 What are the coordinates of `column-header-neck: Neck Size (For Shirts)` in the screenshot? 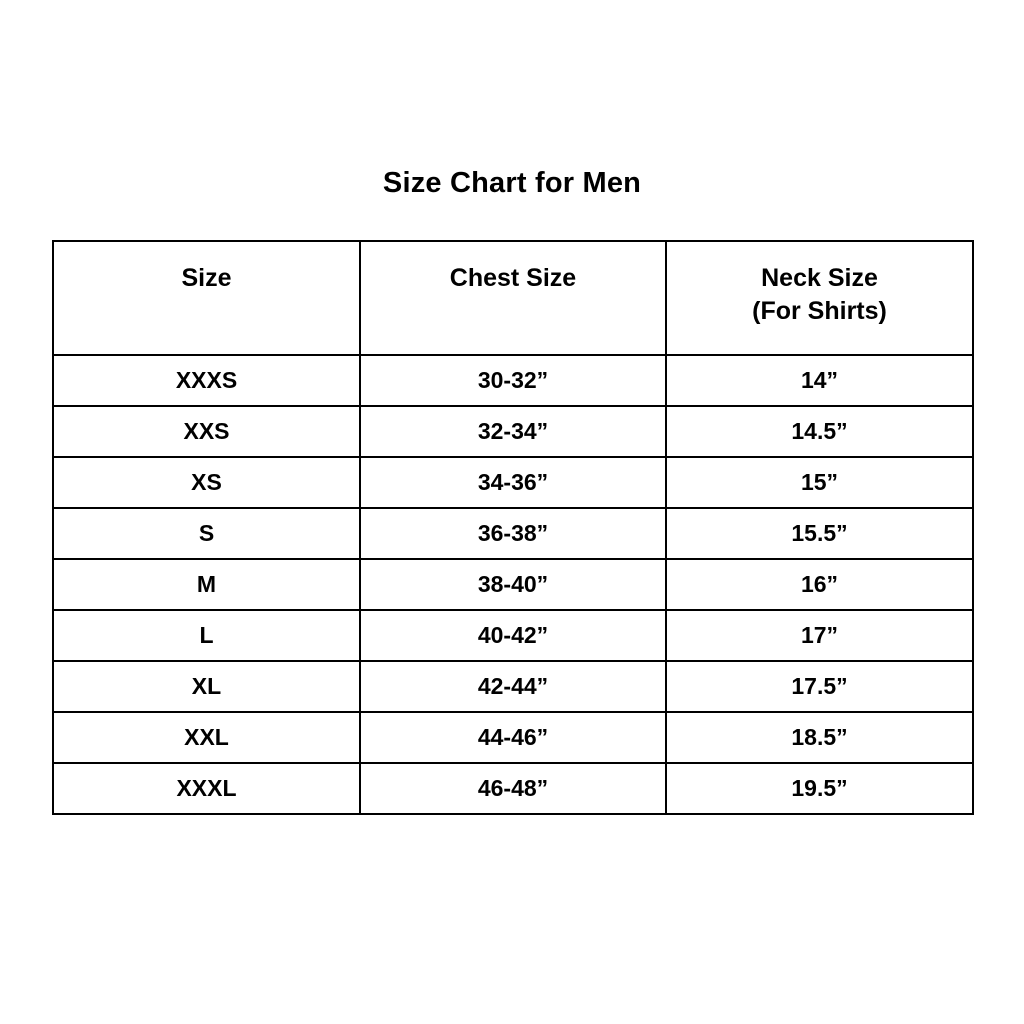 It's located at (819, 298).